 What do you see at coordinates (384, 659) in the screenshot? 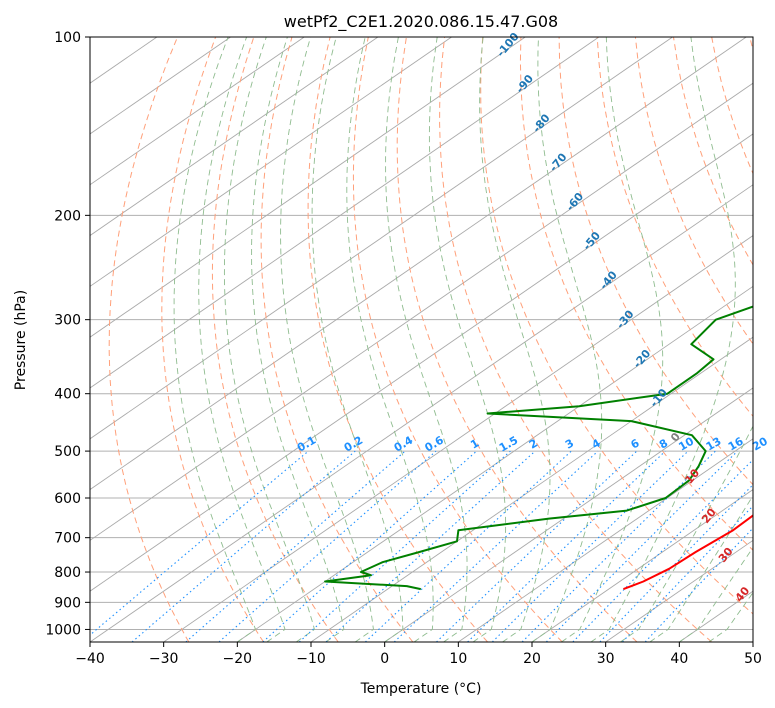
I see `x-tick-label: 0` at bounding box center [384, 659].